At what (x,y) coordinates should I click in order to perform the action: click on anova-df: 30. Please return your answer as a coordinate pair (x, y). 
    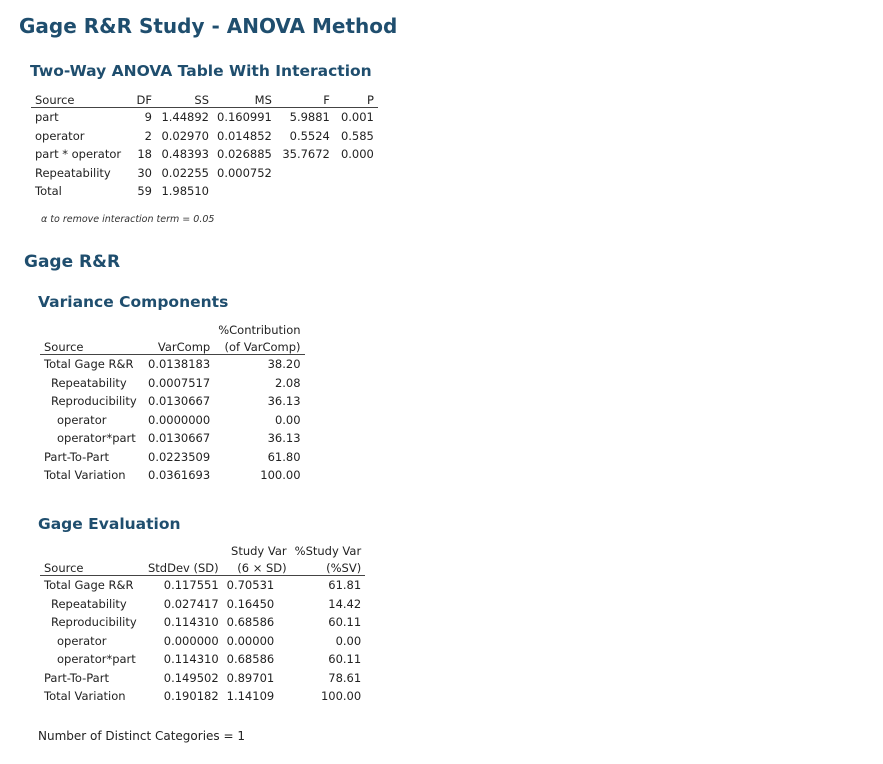
    Looking at the image, I should click on (144, 172).